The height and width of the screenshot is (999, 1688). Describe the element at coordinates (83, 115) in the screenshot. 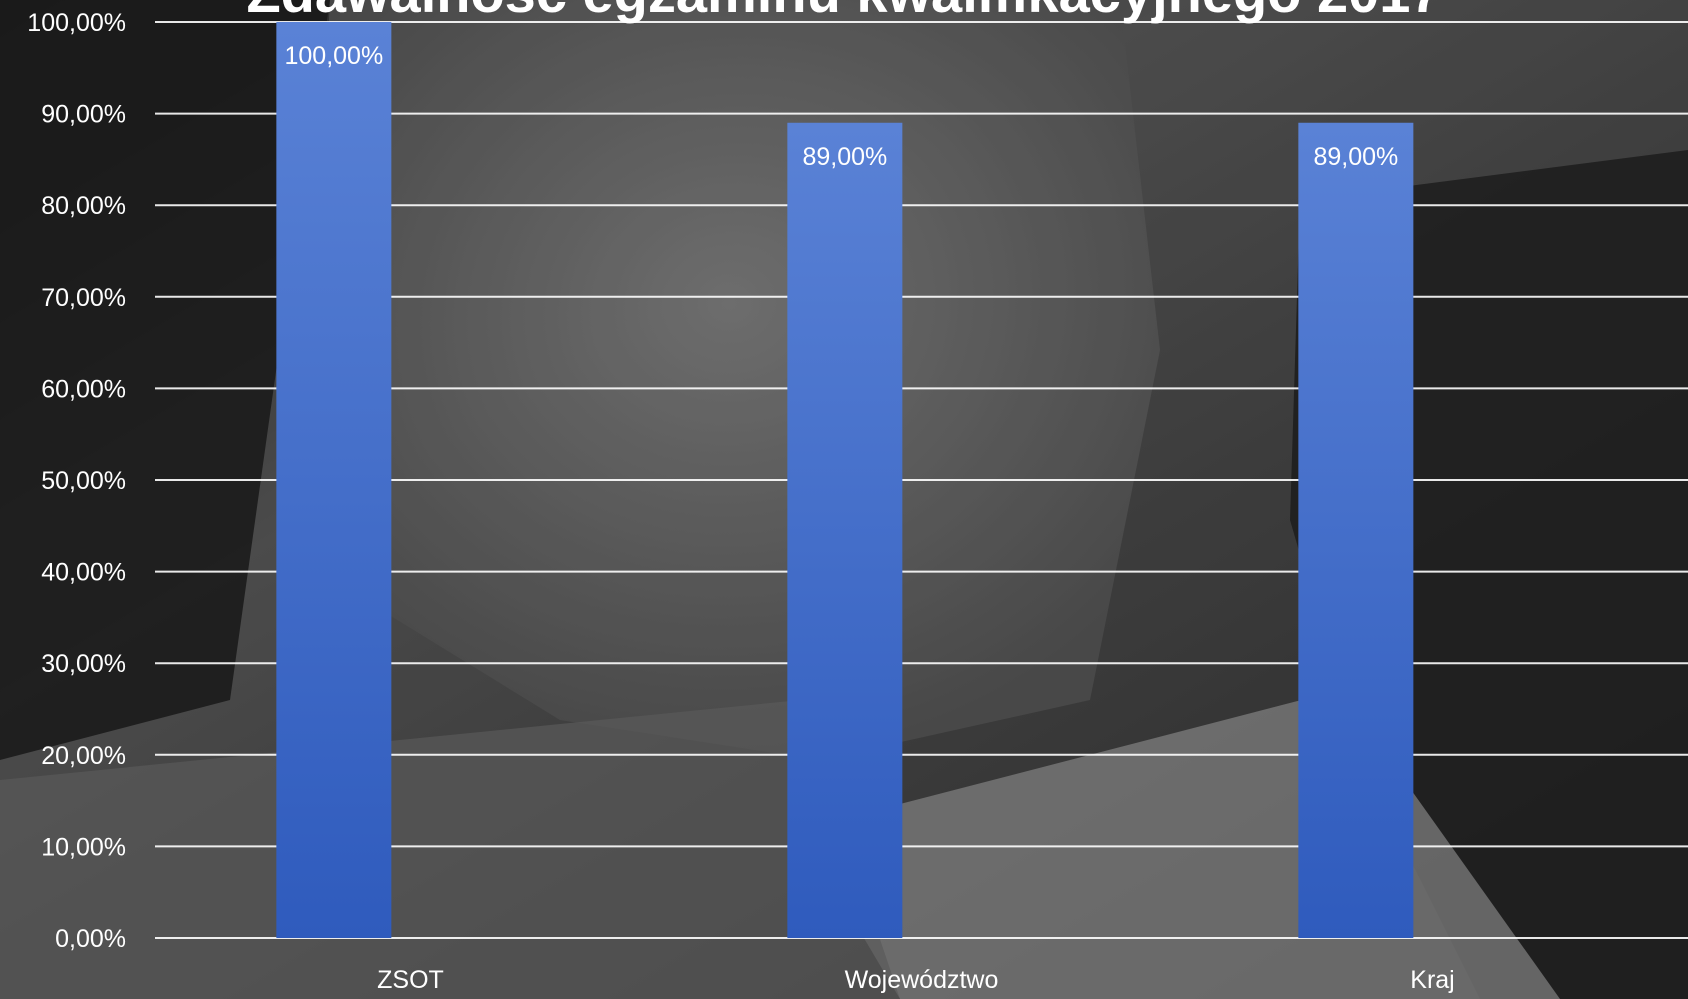

I see `y-tick-label: 90,00%` at that location.